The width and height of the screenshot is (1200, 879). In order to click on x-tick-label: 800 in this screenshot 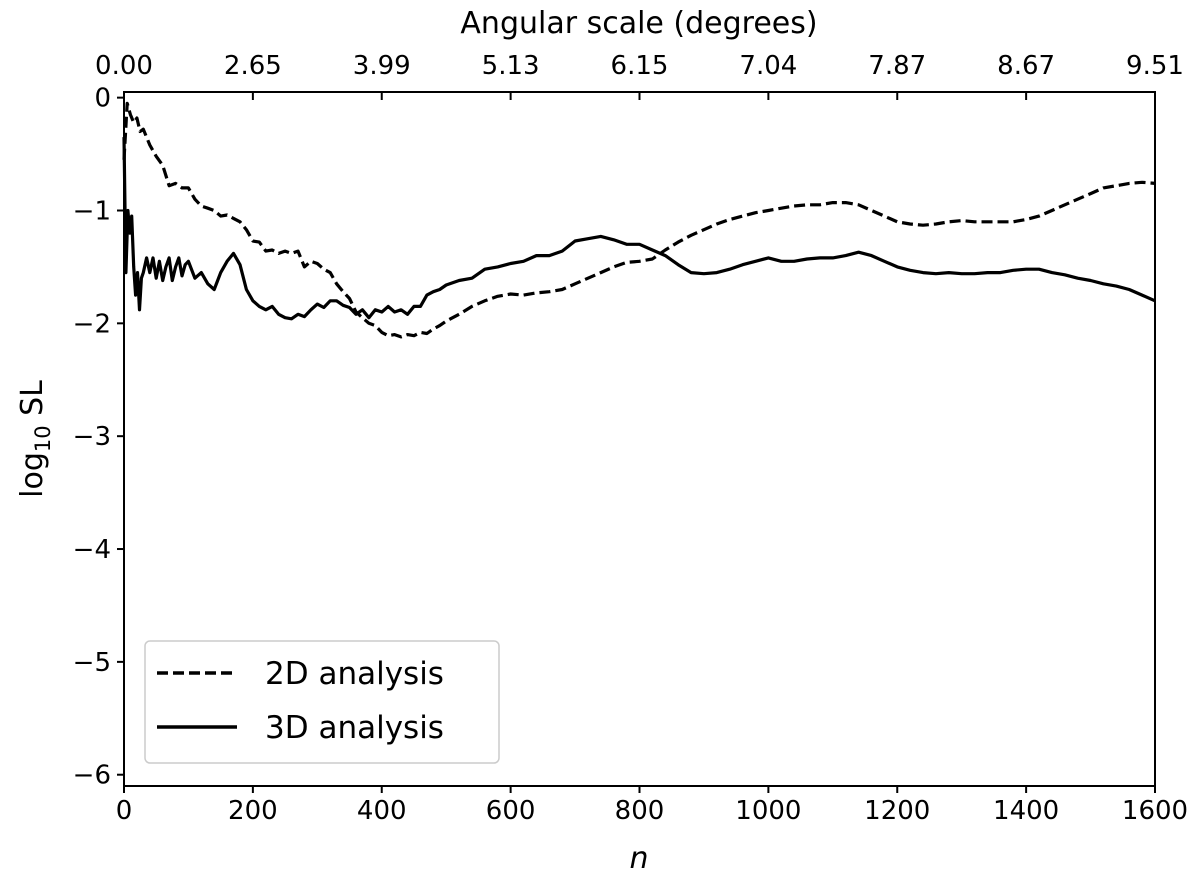, I will do `click(640, 811)`.